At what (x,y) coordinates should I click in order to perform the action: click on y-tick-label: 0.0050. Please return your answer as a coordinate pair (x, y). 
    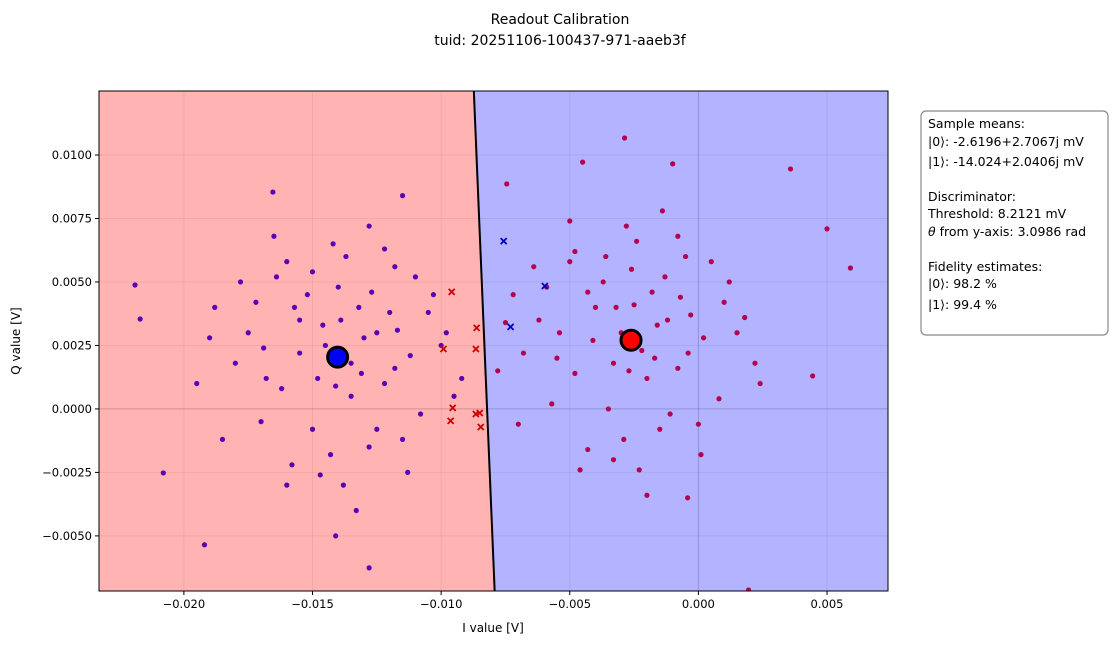
    Looking at the image, I should click on (72, 282).